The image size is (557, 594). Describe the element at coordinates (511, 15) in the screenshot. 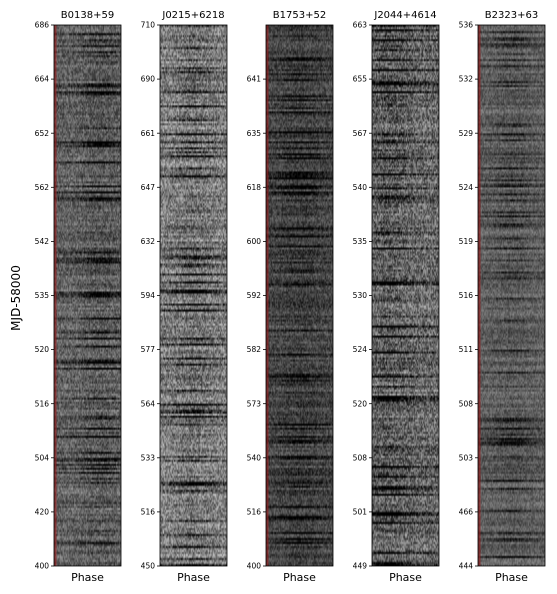

I see `panel-title: B2323+63` at that location.